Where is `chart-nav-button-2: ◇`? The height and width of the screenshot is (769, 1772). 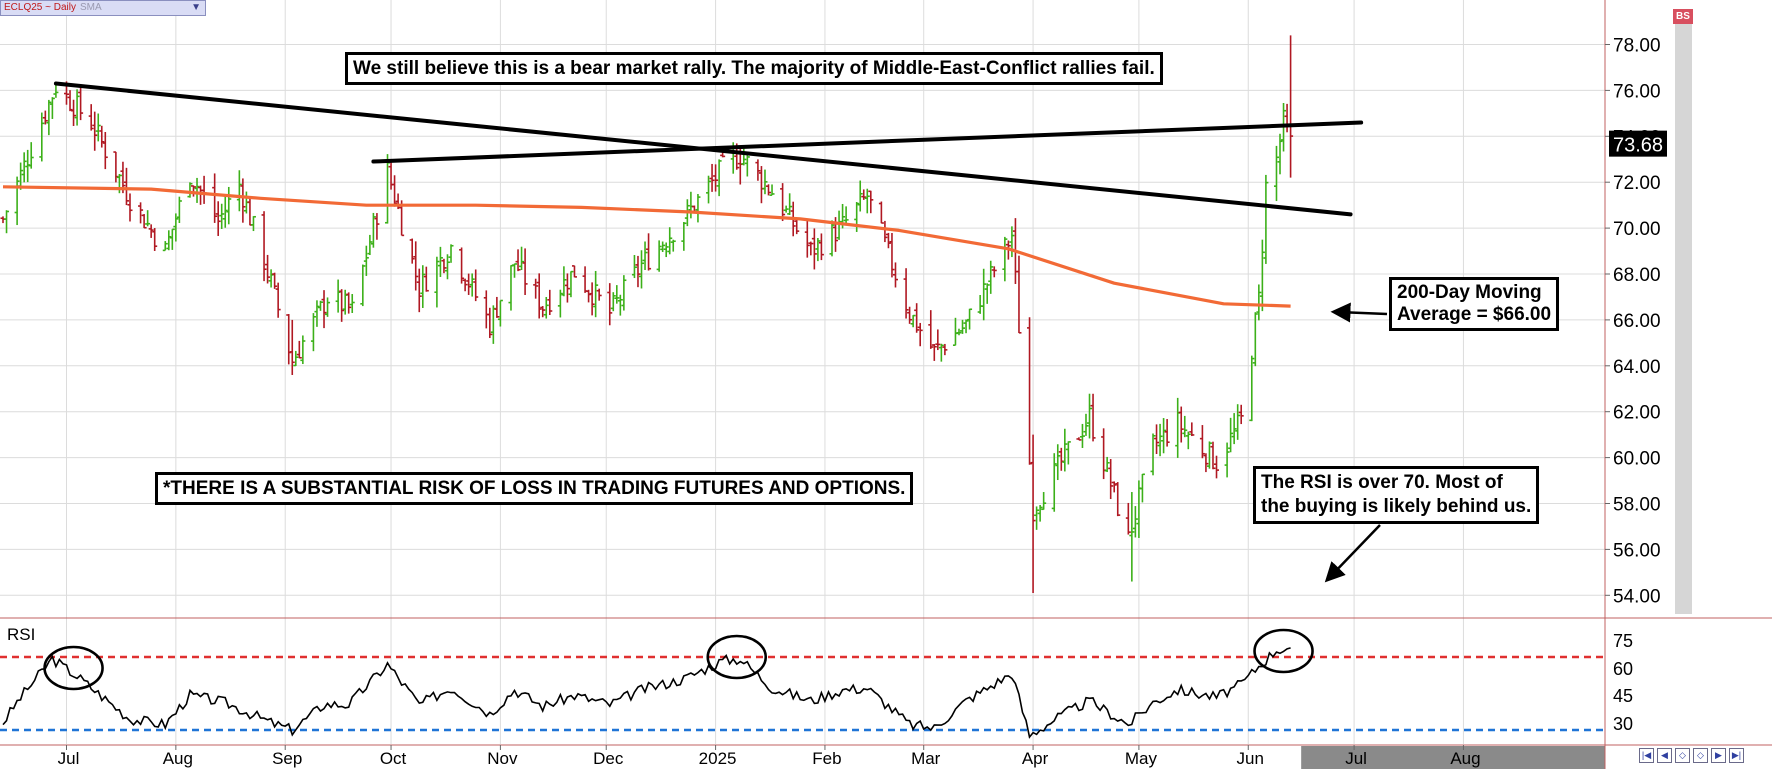
chart-nav-button-2: ◇ is located at coordinates (1682, 755).